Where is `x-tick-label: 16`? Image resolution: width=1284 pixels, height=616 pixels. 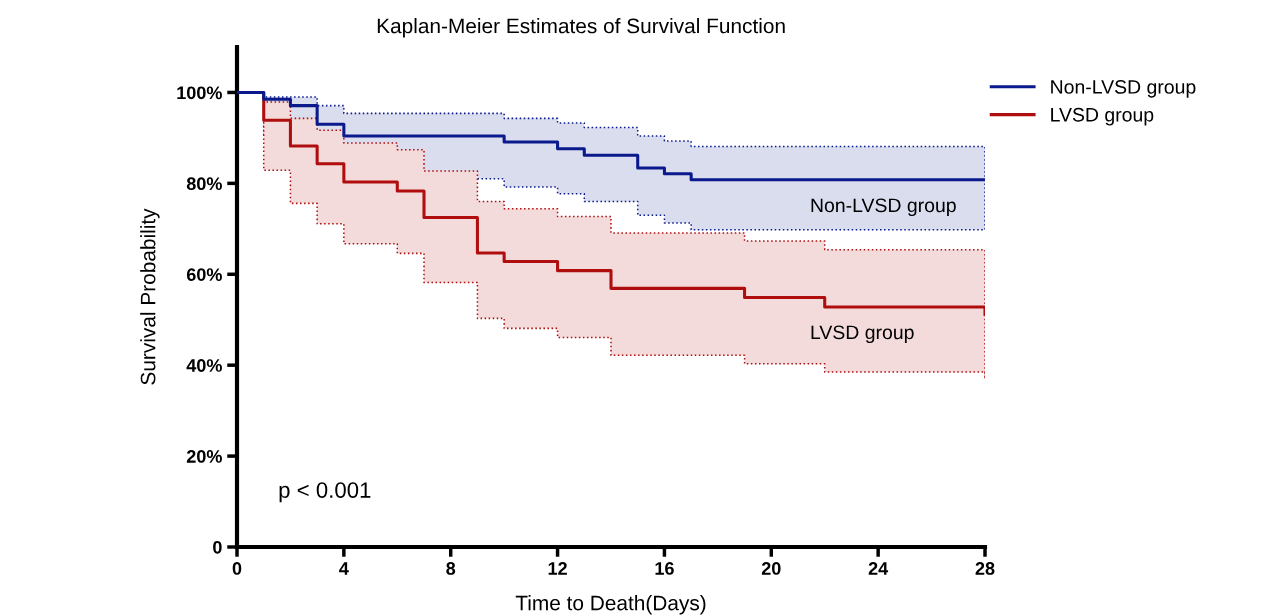
x-tick-label: 16 is located at coordinates (664, 568).